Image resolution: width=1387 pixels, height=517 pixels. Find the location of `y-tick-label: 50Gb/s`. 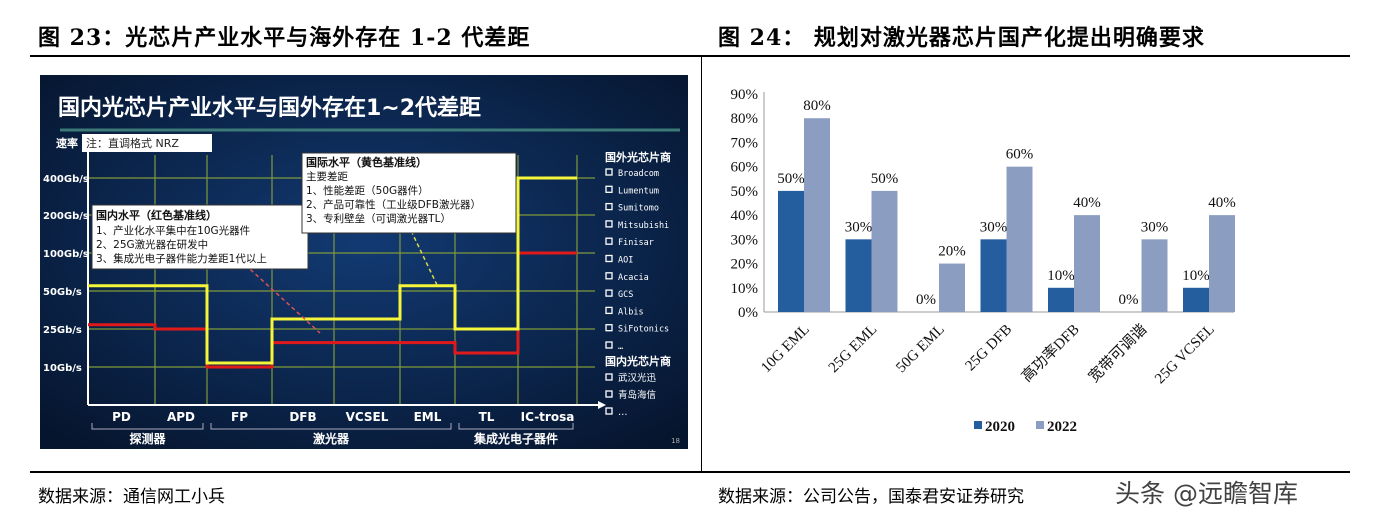

y-tick-label: 50Gb/s is located at coordinates (62, 292).